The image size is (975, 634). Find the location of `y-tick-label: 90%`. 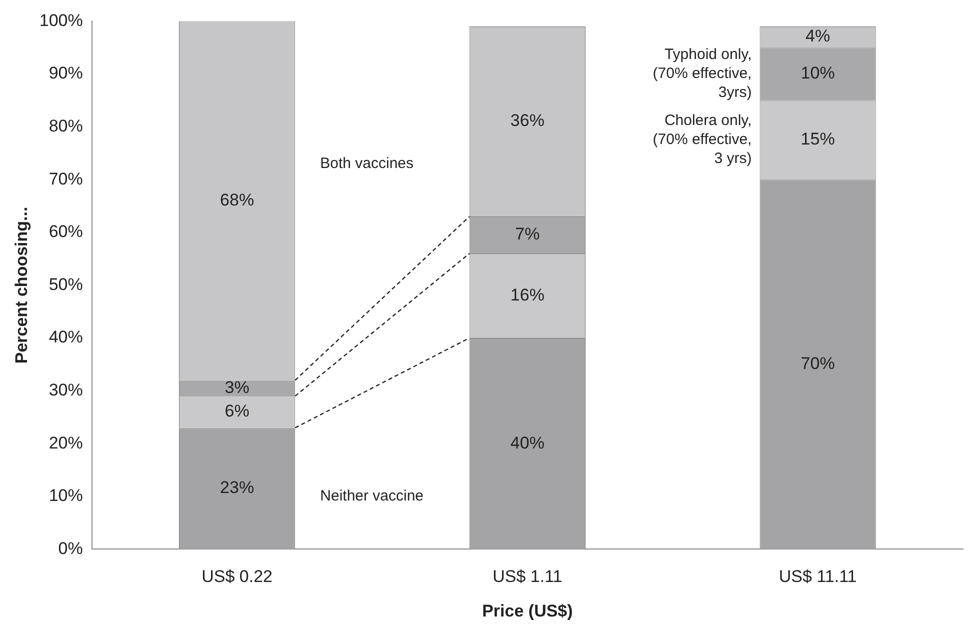

y-tick-label: 90% is located at coordinates (65, 73).